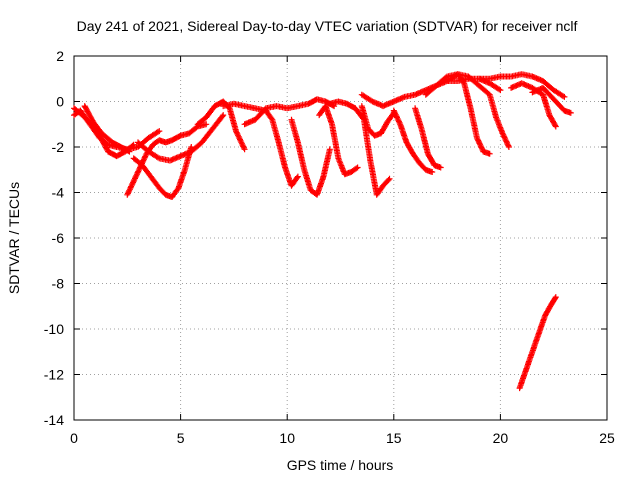 This screenshot has height=480, width=640. What do you see at coordinates (14, 238) in the screenshot?
I see `y-axis-label: SDTVAR / TECUs` at bounding box center [14, 238].